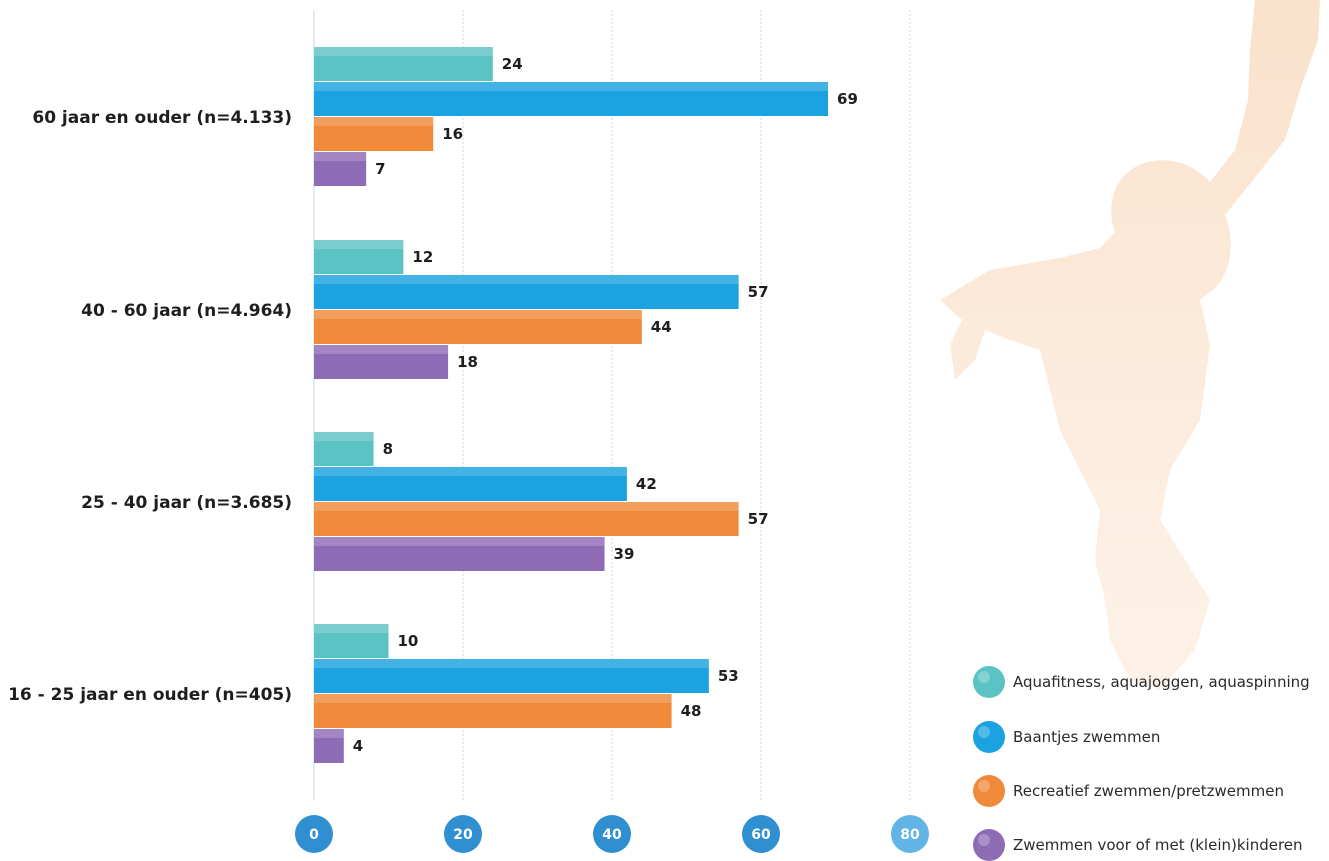 The image size is (1329, 861). What do you see at coordinates (691, 711) in the screenshot?
I see `value-label: 48` at bounding box center [691, 711].